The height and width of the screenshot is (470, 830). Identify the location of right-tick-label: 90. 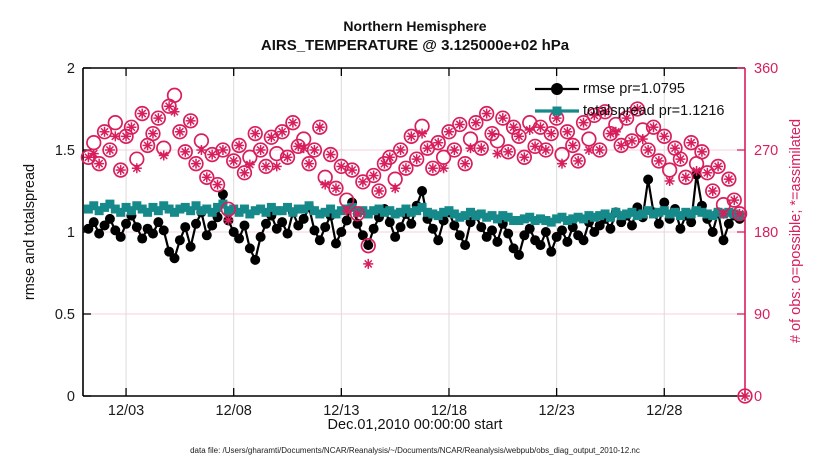
(762, 315).